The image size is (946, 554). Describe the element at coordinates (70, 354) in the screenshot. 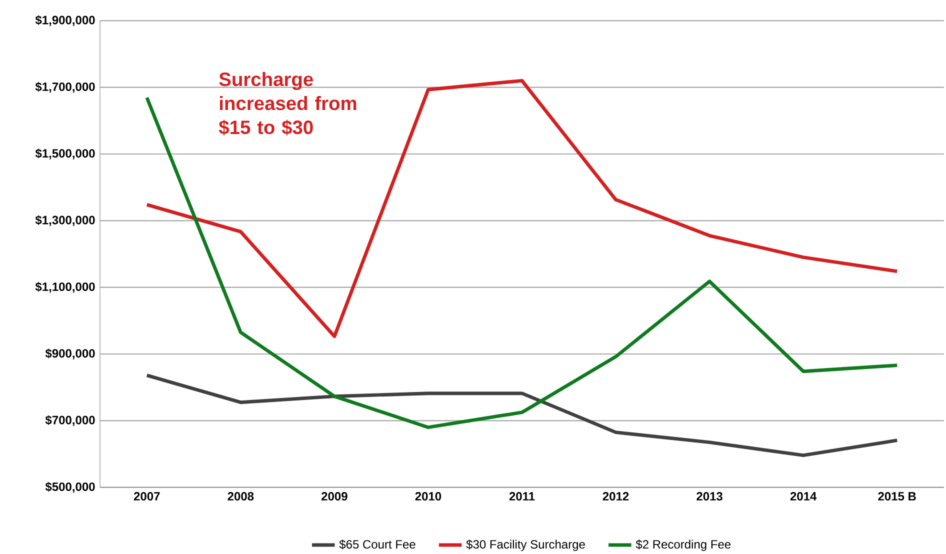

I see `y-tick-label: $900,000` at that location.